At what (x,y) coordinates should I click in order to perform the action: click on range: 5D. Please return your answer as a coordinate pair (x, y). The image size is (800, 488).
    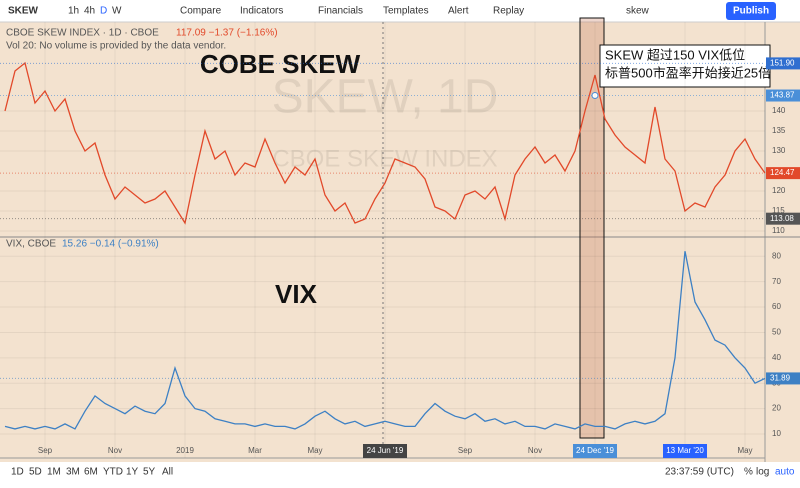
    Looking at the image, I should click on (35, 472).